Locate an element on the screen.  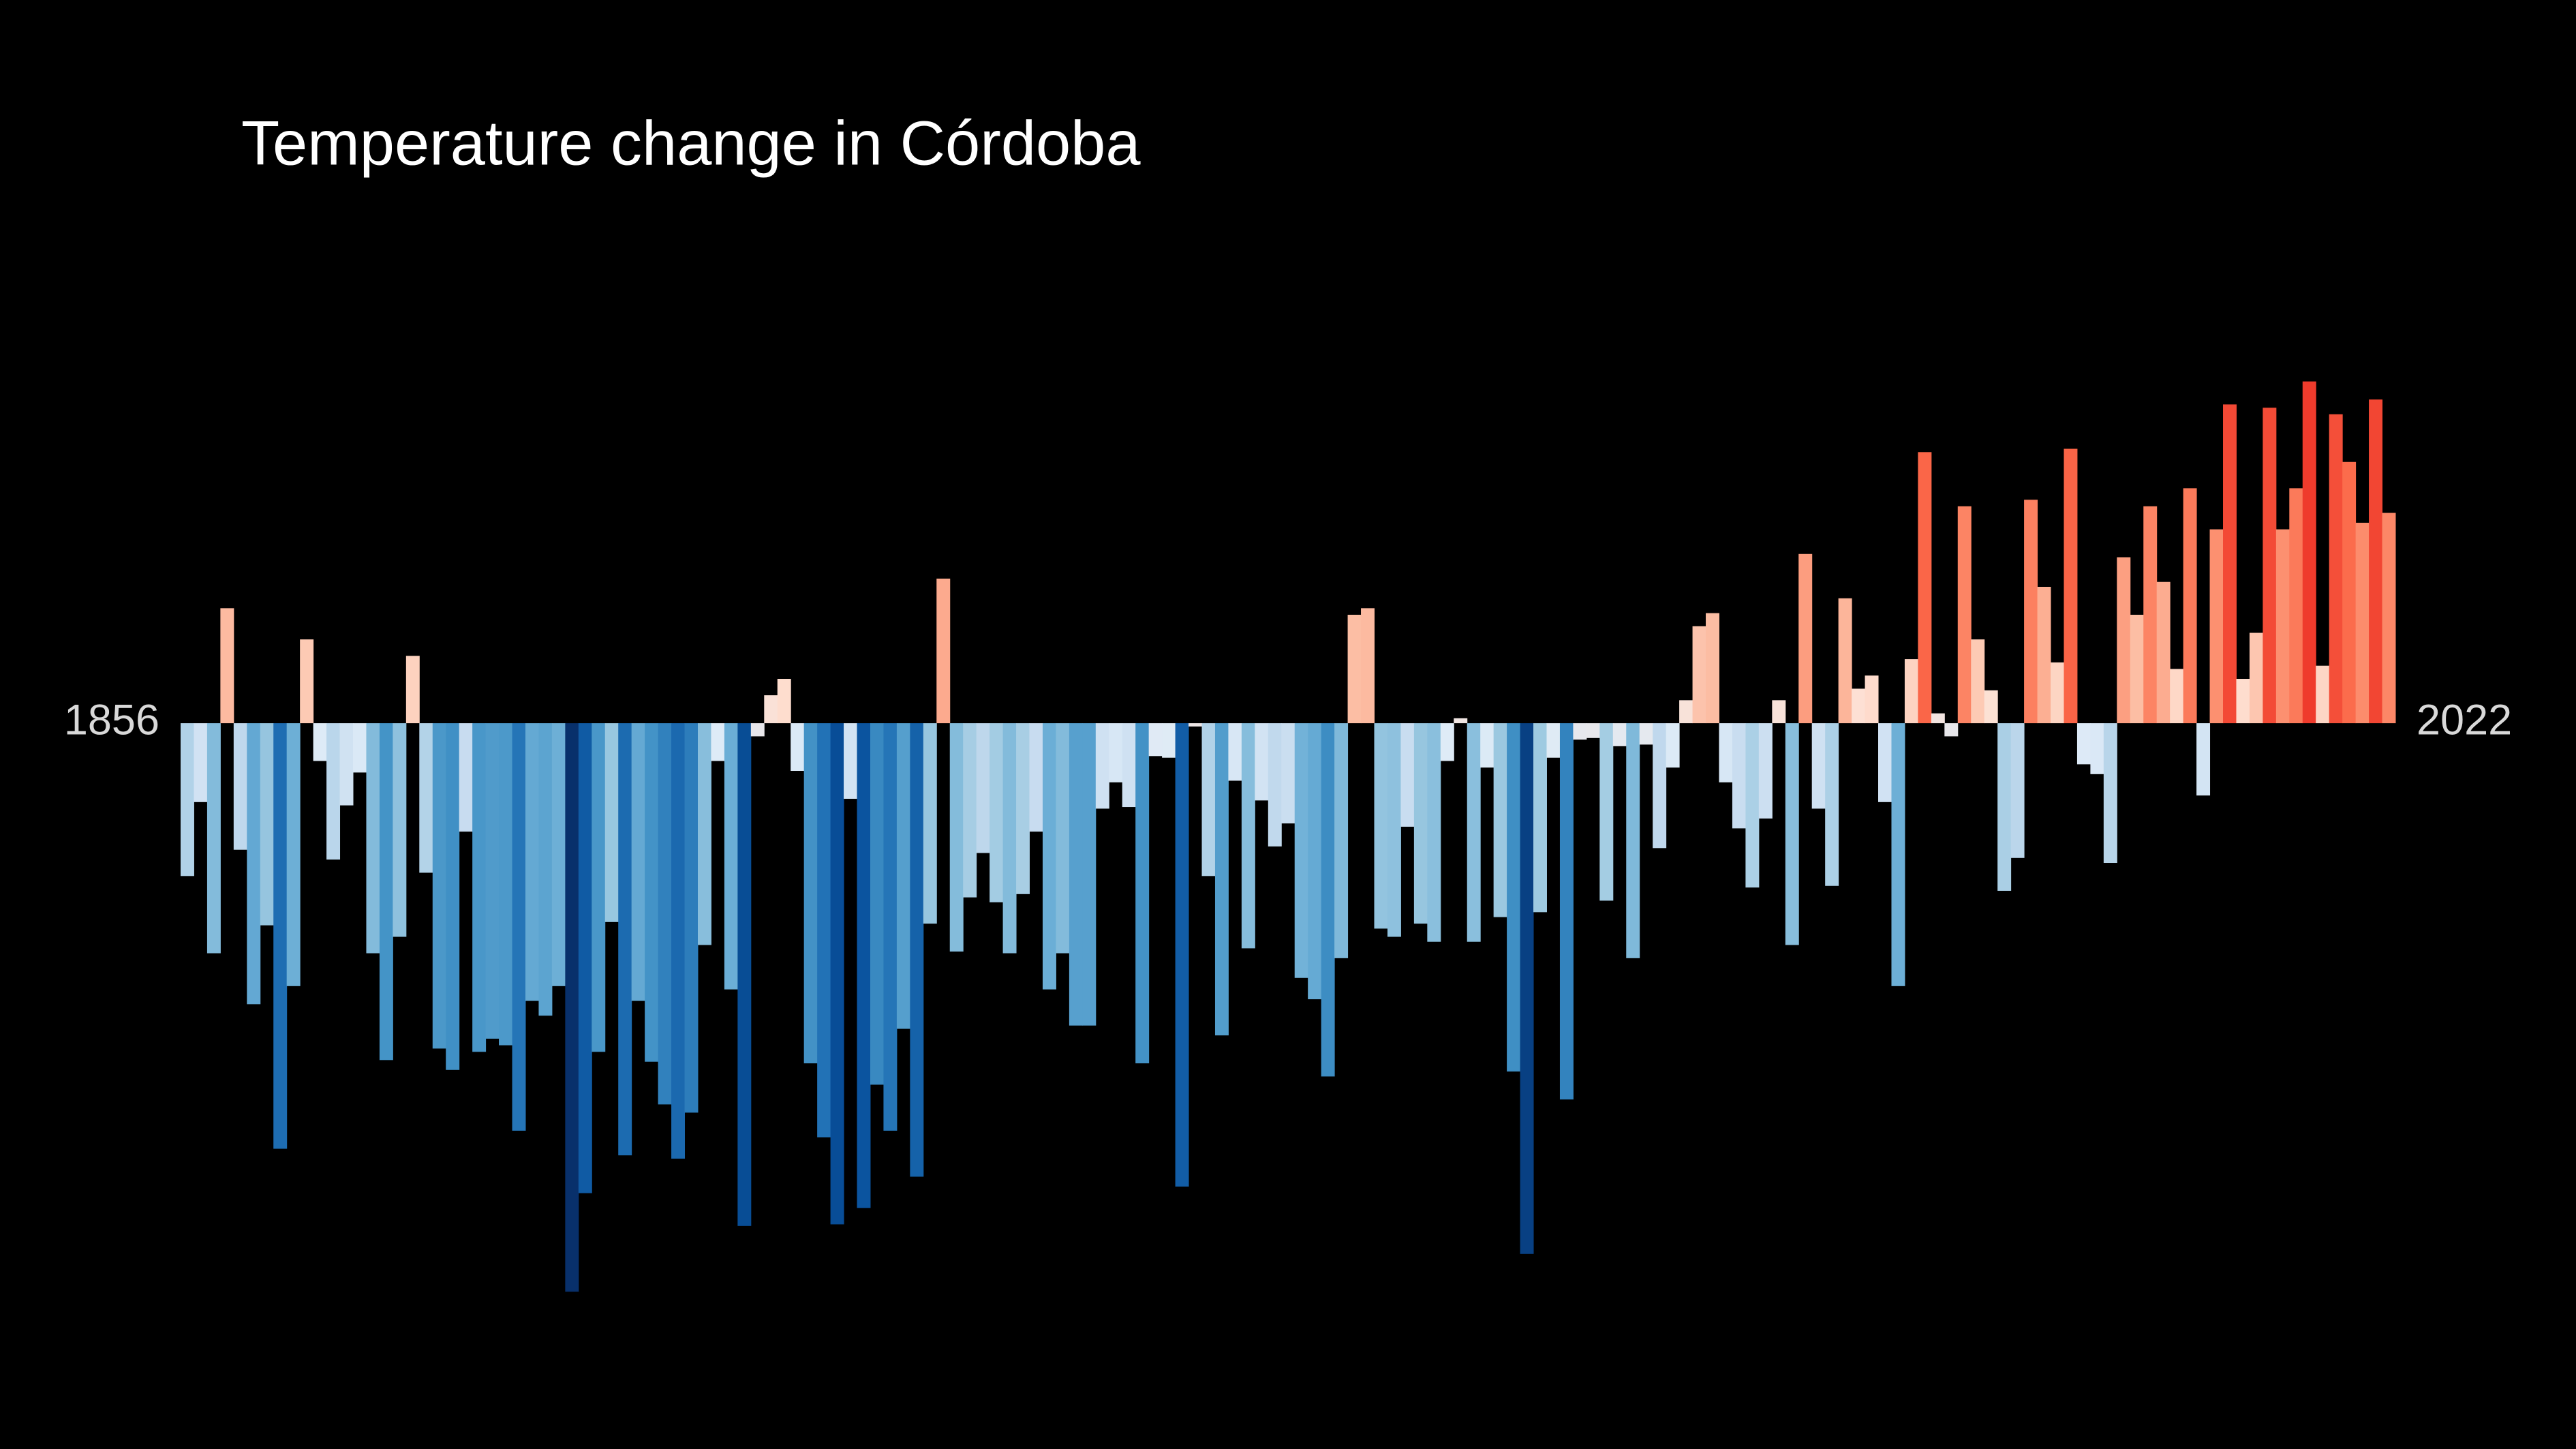
x-tick-label: 2022 is located at coordinates (2464, 721).